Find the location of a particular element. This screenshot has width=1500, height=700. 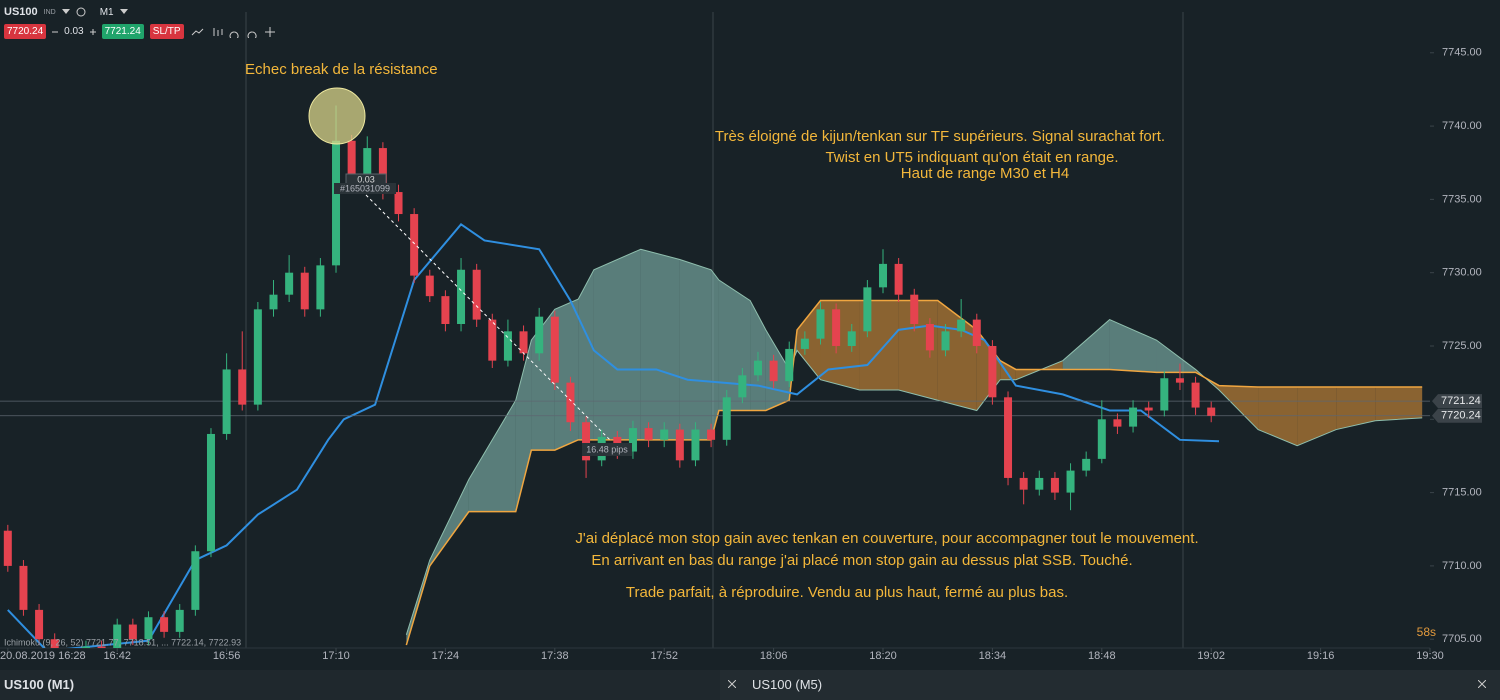

sell-button: 7720.24 is located at coordinates (25, 31).